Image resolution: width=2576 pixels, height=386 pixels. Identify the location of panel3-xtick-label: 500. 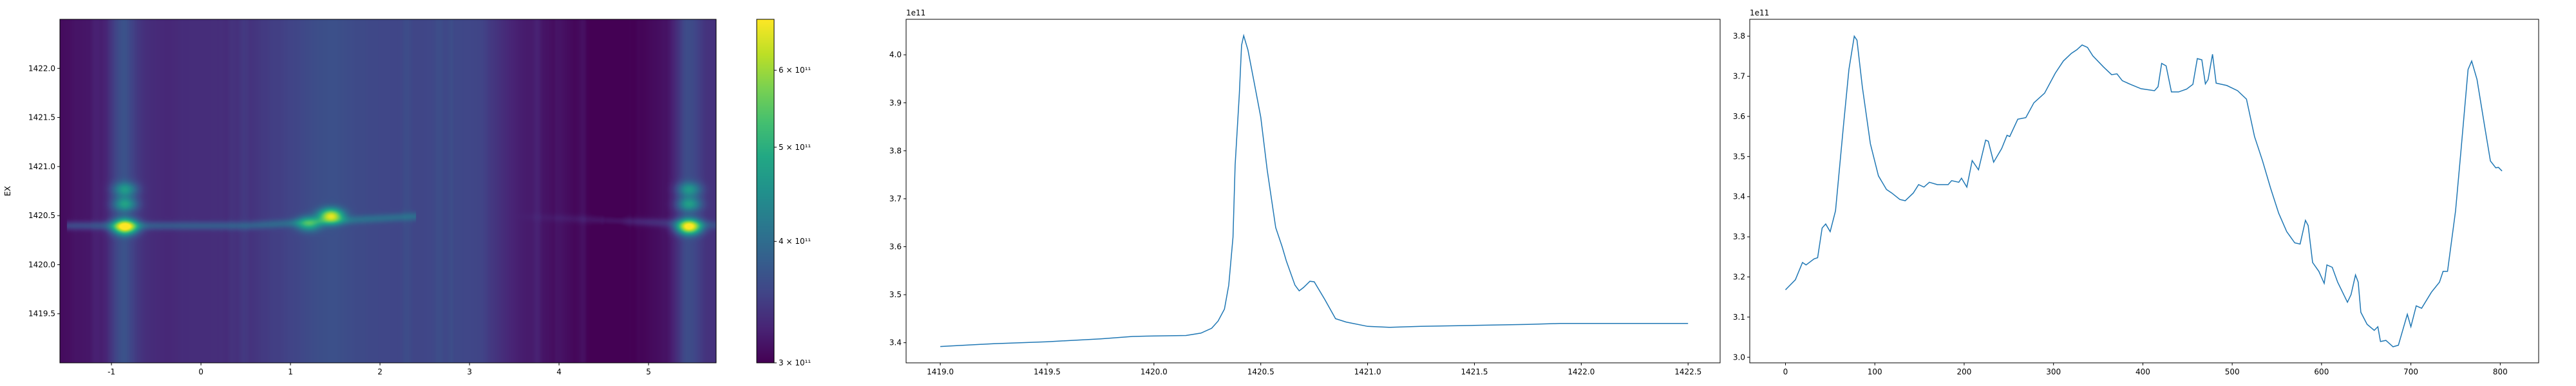
(2233, 371).